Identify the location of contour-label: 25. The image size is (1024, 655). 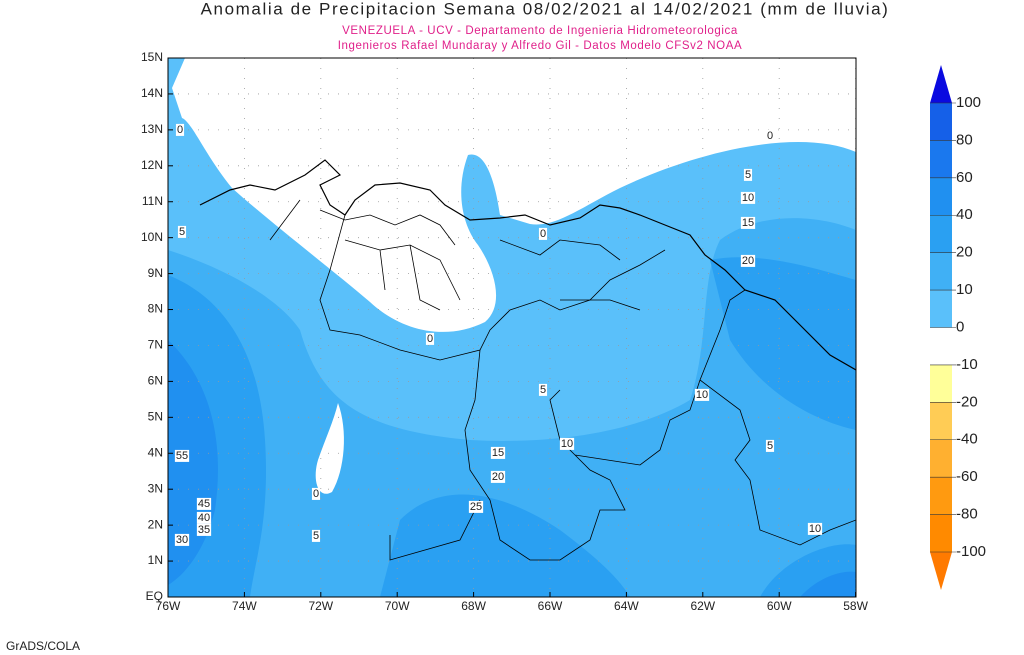
(476, 507).